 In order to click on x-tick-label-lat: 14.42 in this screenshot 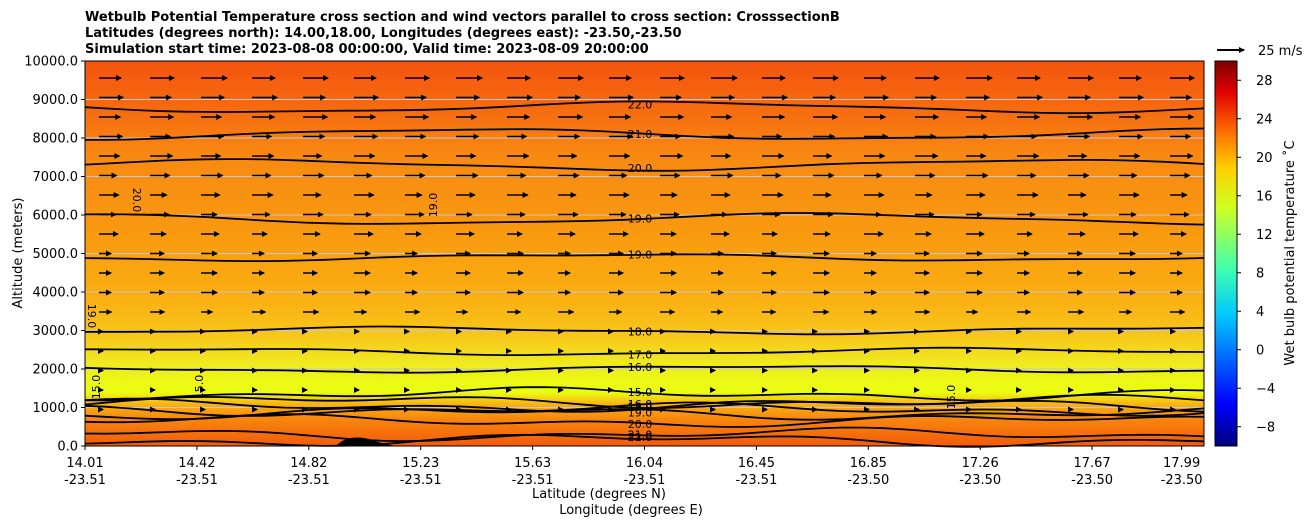, I will do `click(196, 463)`.